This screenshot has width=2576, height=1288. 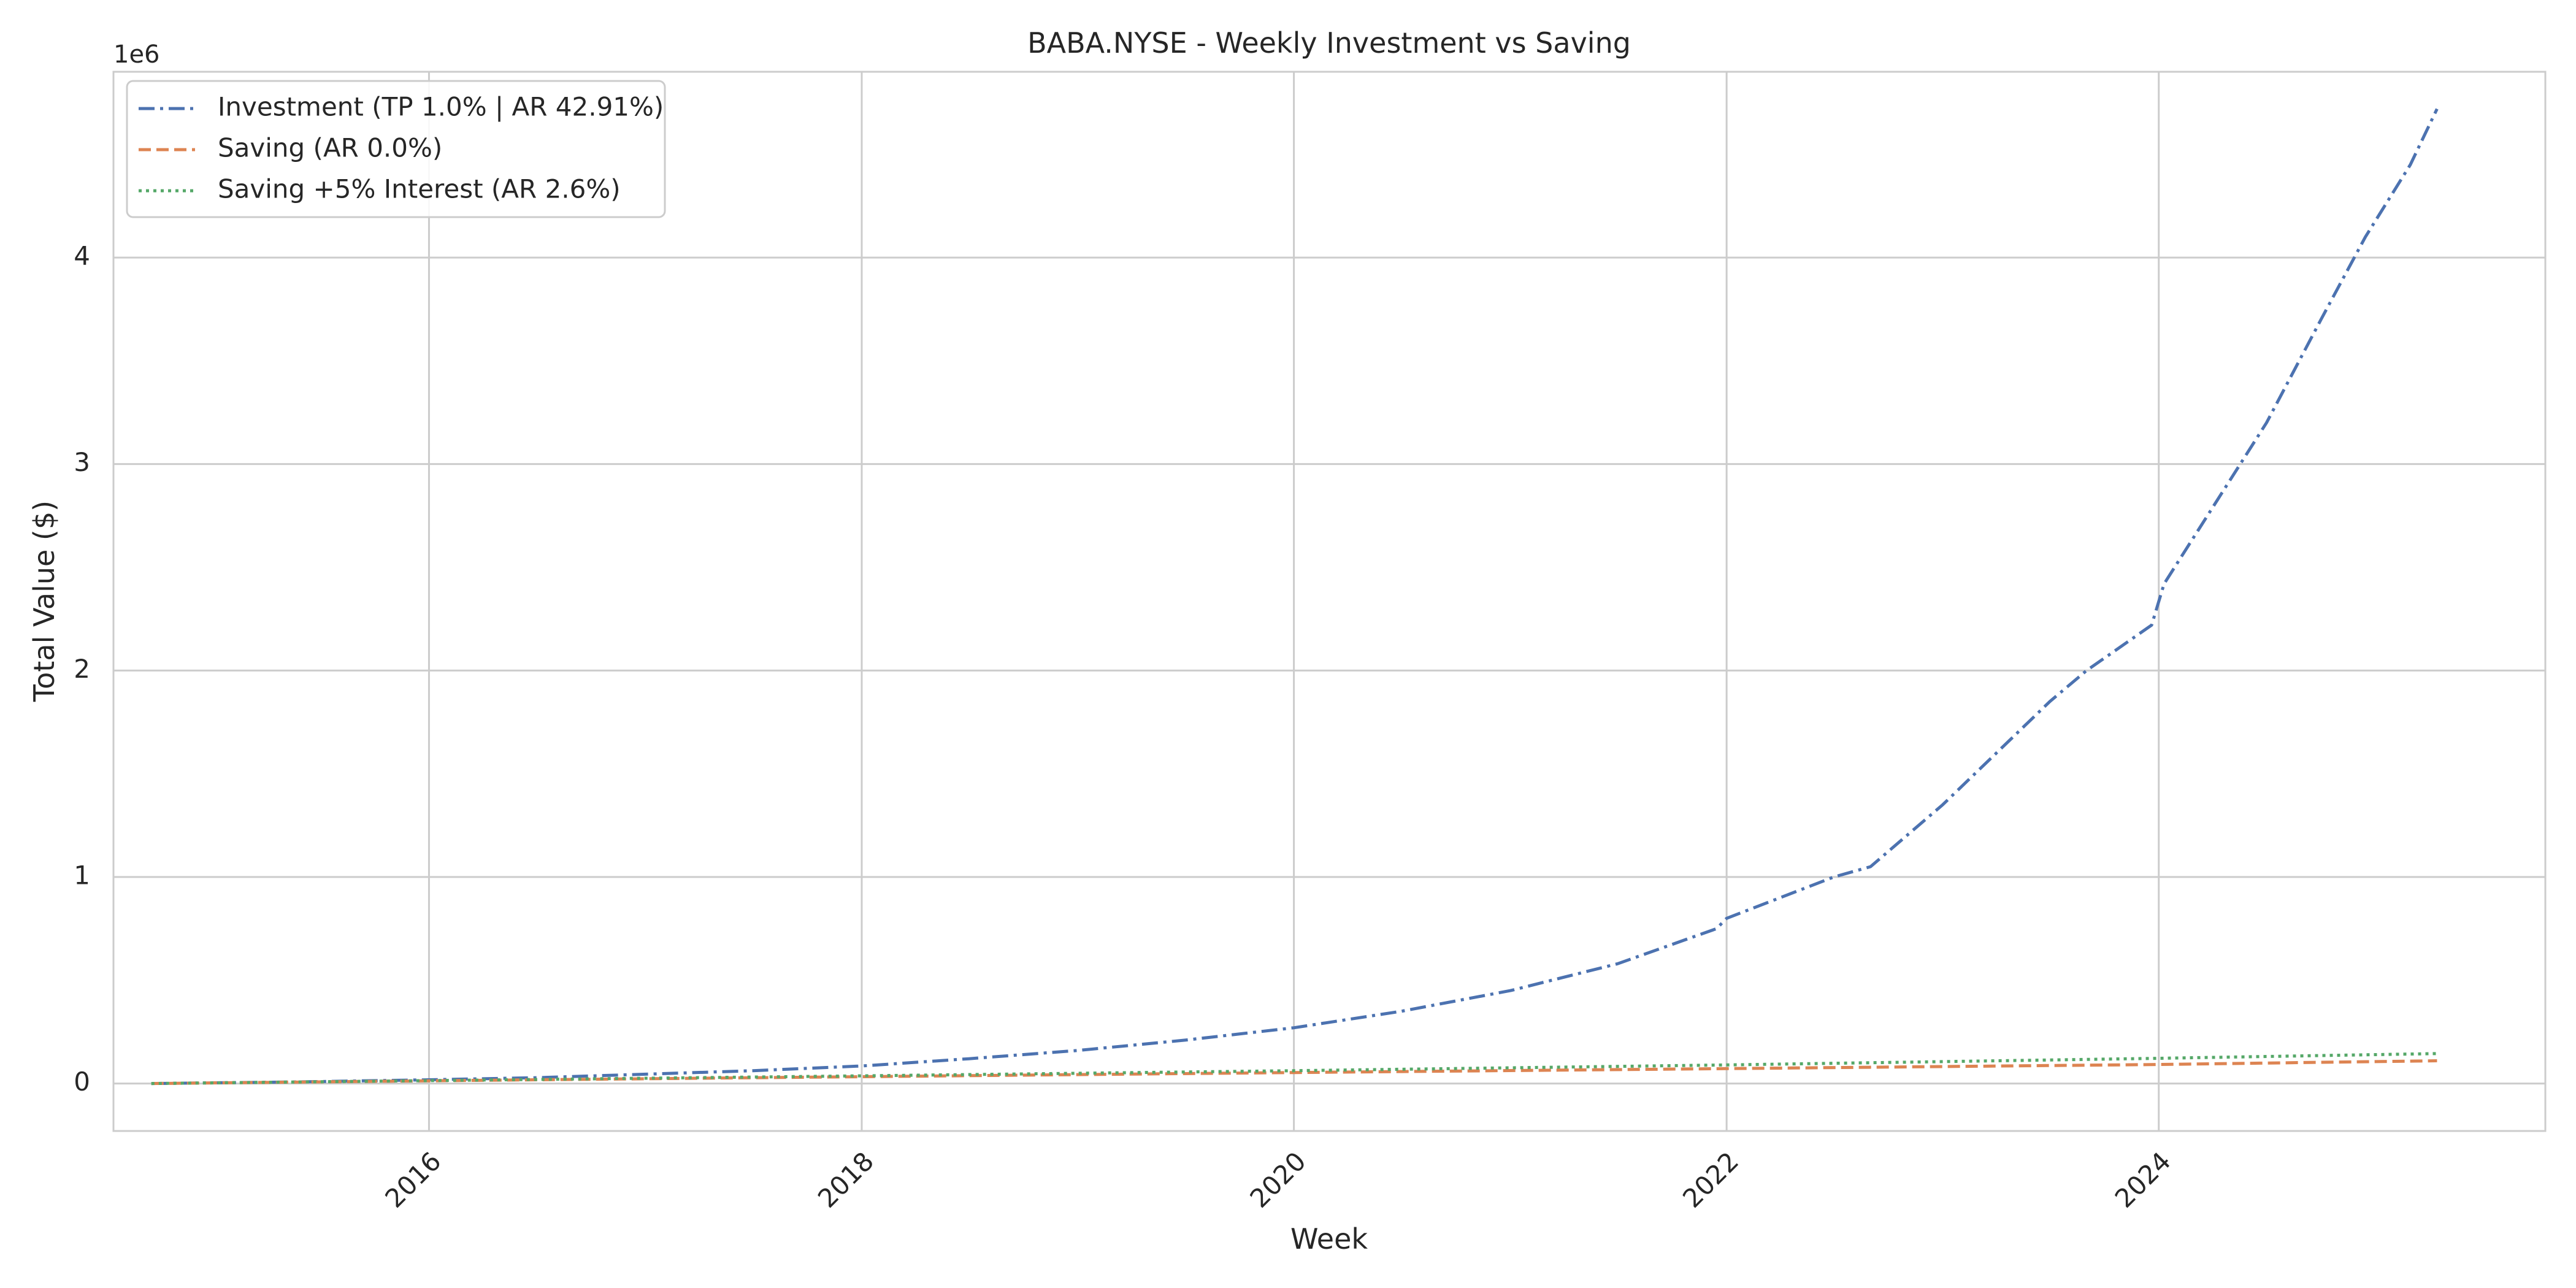 What do you see at coordinates (419, 189) in the screenshot?
I see `legend-label: Saving +5% Interest (AR 2.6%)` at bounding box center [419, 189].